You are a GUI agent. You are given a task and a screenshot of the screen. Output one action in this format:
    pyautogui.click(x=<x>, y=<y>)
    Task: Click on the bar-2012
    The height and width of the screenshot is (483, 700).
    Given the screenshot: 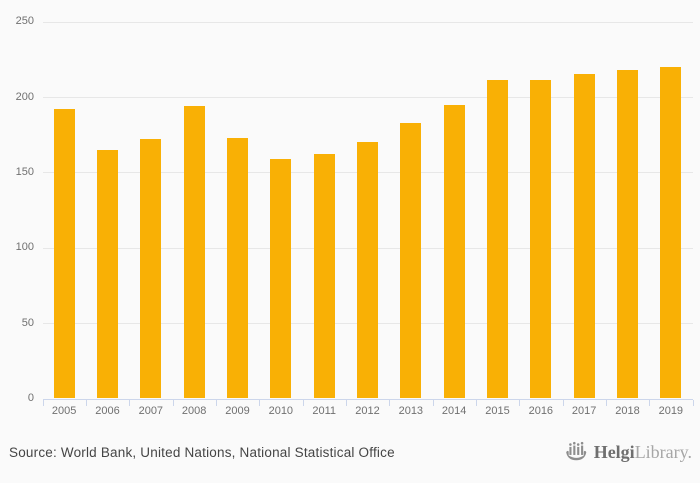 What is the action you would take?
    pyautogui.click(x=367, y=270)
    